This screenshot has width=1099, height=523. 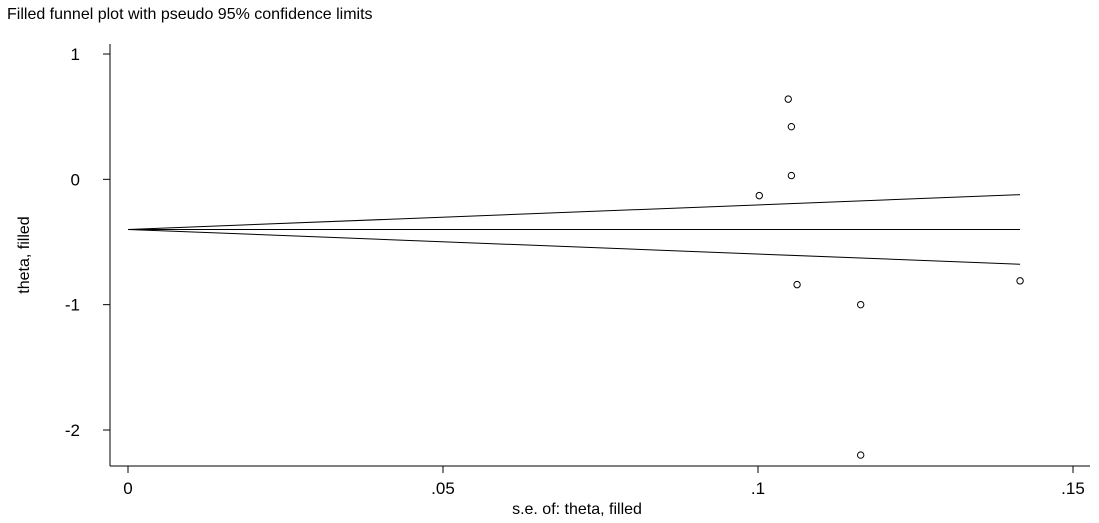 What do you see at coordinates (72, 305) in the screenshot?
I see `y-tick-label: -1` at bounding box center [72, 305].